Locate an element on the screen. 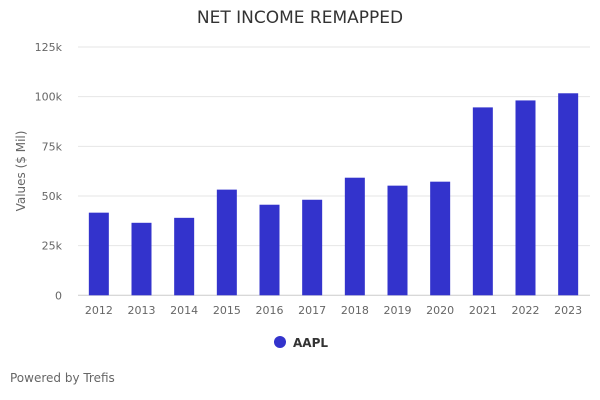 The width and height of the screenshot is (600, 400). bar-2015 is located at coordinates (226, 242).